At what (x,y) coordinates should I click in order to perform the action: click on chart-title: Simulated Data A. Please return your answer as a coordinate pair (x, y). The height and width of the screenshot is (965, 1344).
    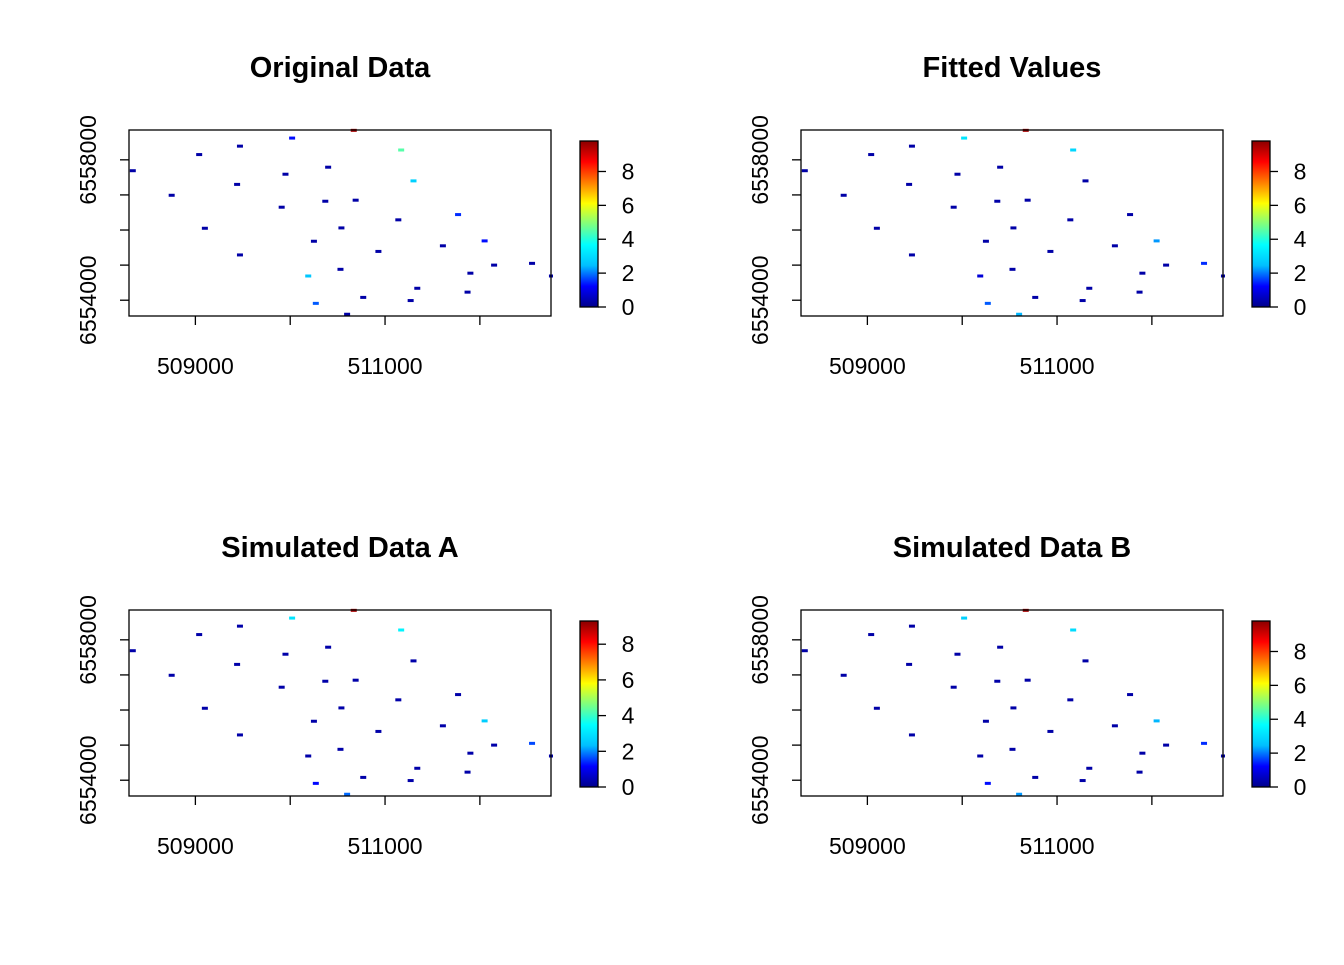
    Looking at the image, I should click on (339, 548).